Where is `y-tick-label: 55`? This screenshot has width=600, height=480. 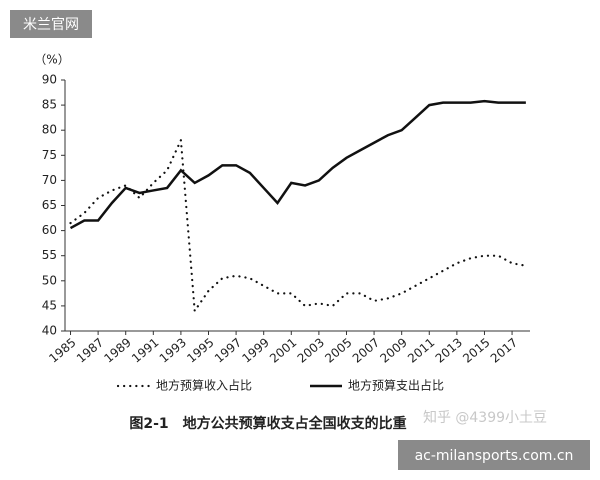 y-tick-label: 55 is located at coordinates (49, 255).